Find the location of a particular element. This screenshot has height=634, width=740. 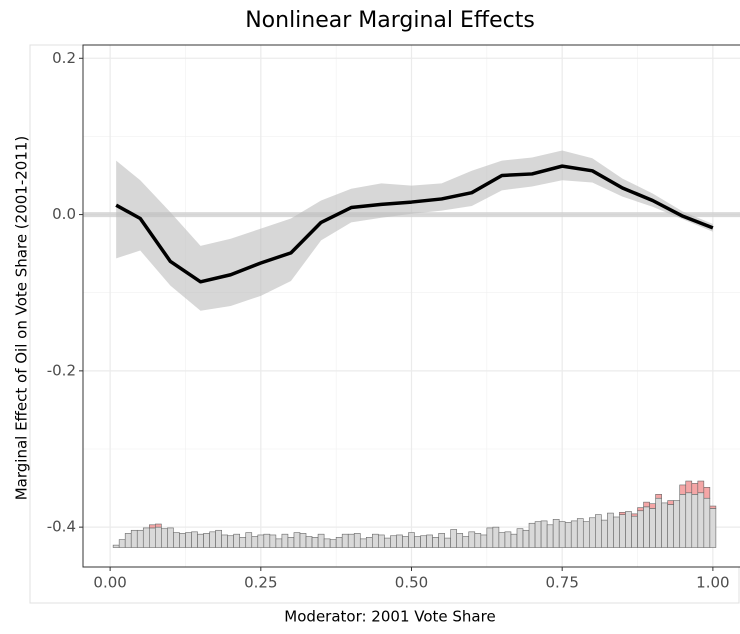

x-tick-label: 1.00 is located at coordinates (712, 583).